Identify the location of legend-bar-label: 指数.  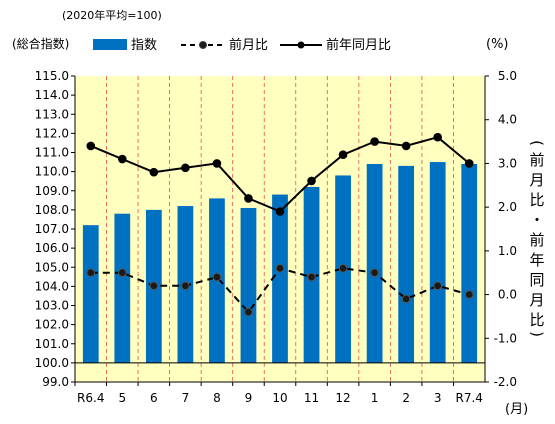
(144, 45).